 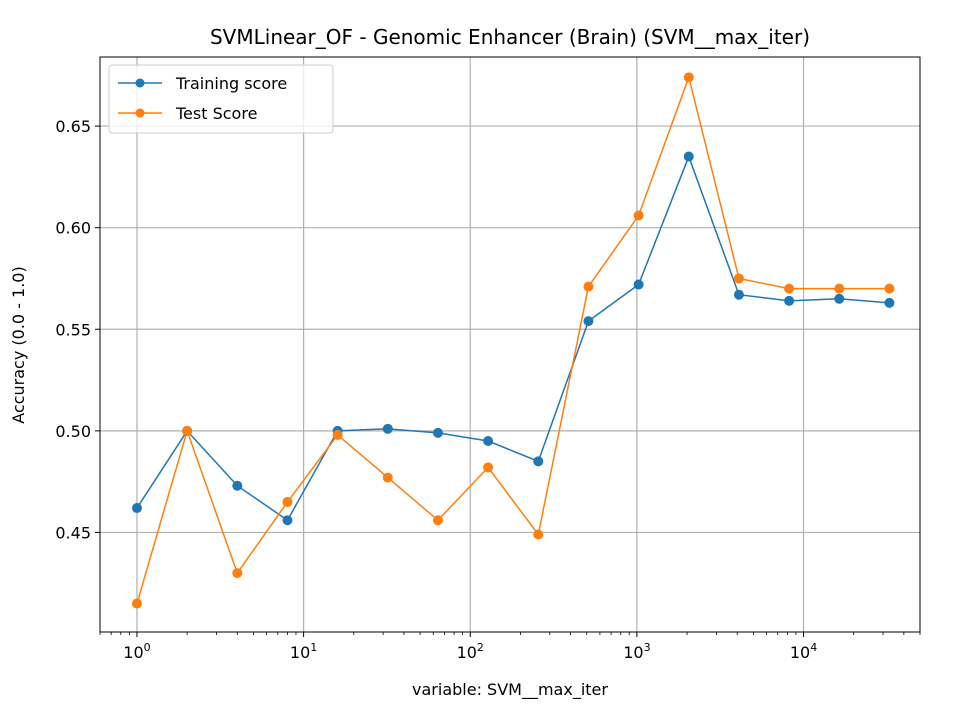 What do you see at coordinates (136, 651) in the screenshot?
I see `x-tick-label: 10⁰` at bounding box center [136, 651].